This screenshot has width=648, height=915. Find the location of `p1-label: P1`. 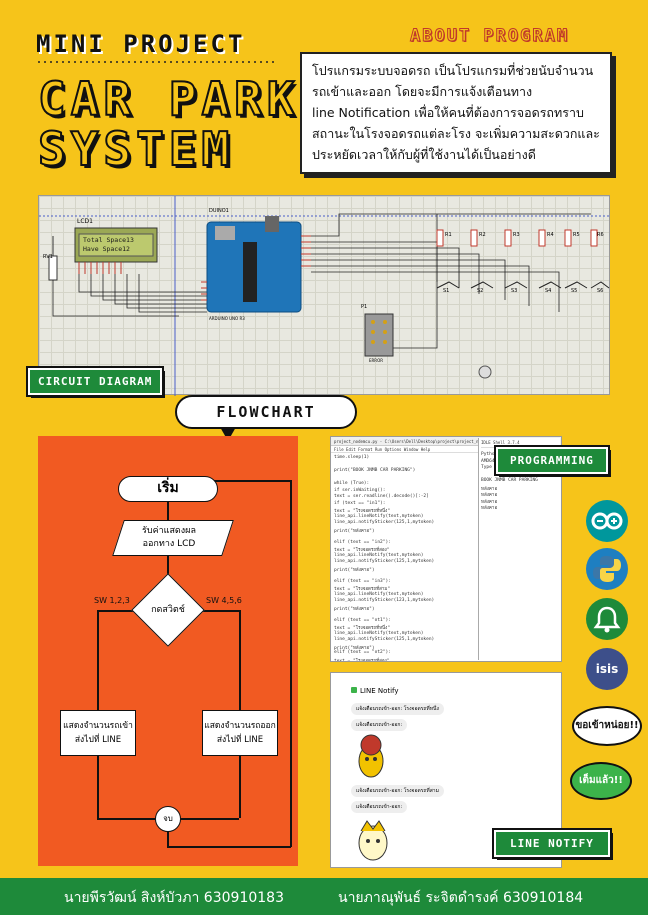

p1-label: P1 is located at coordinates (364, 307).